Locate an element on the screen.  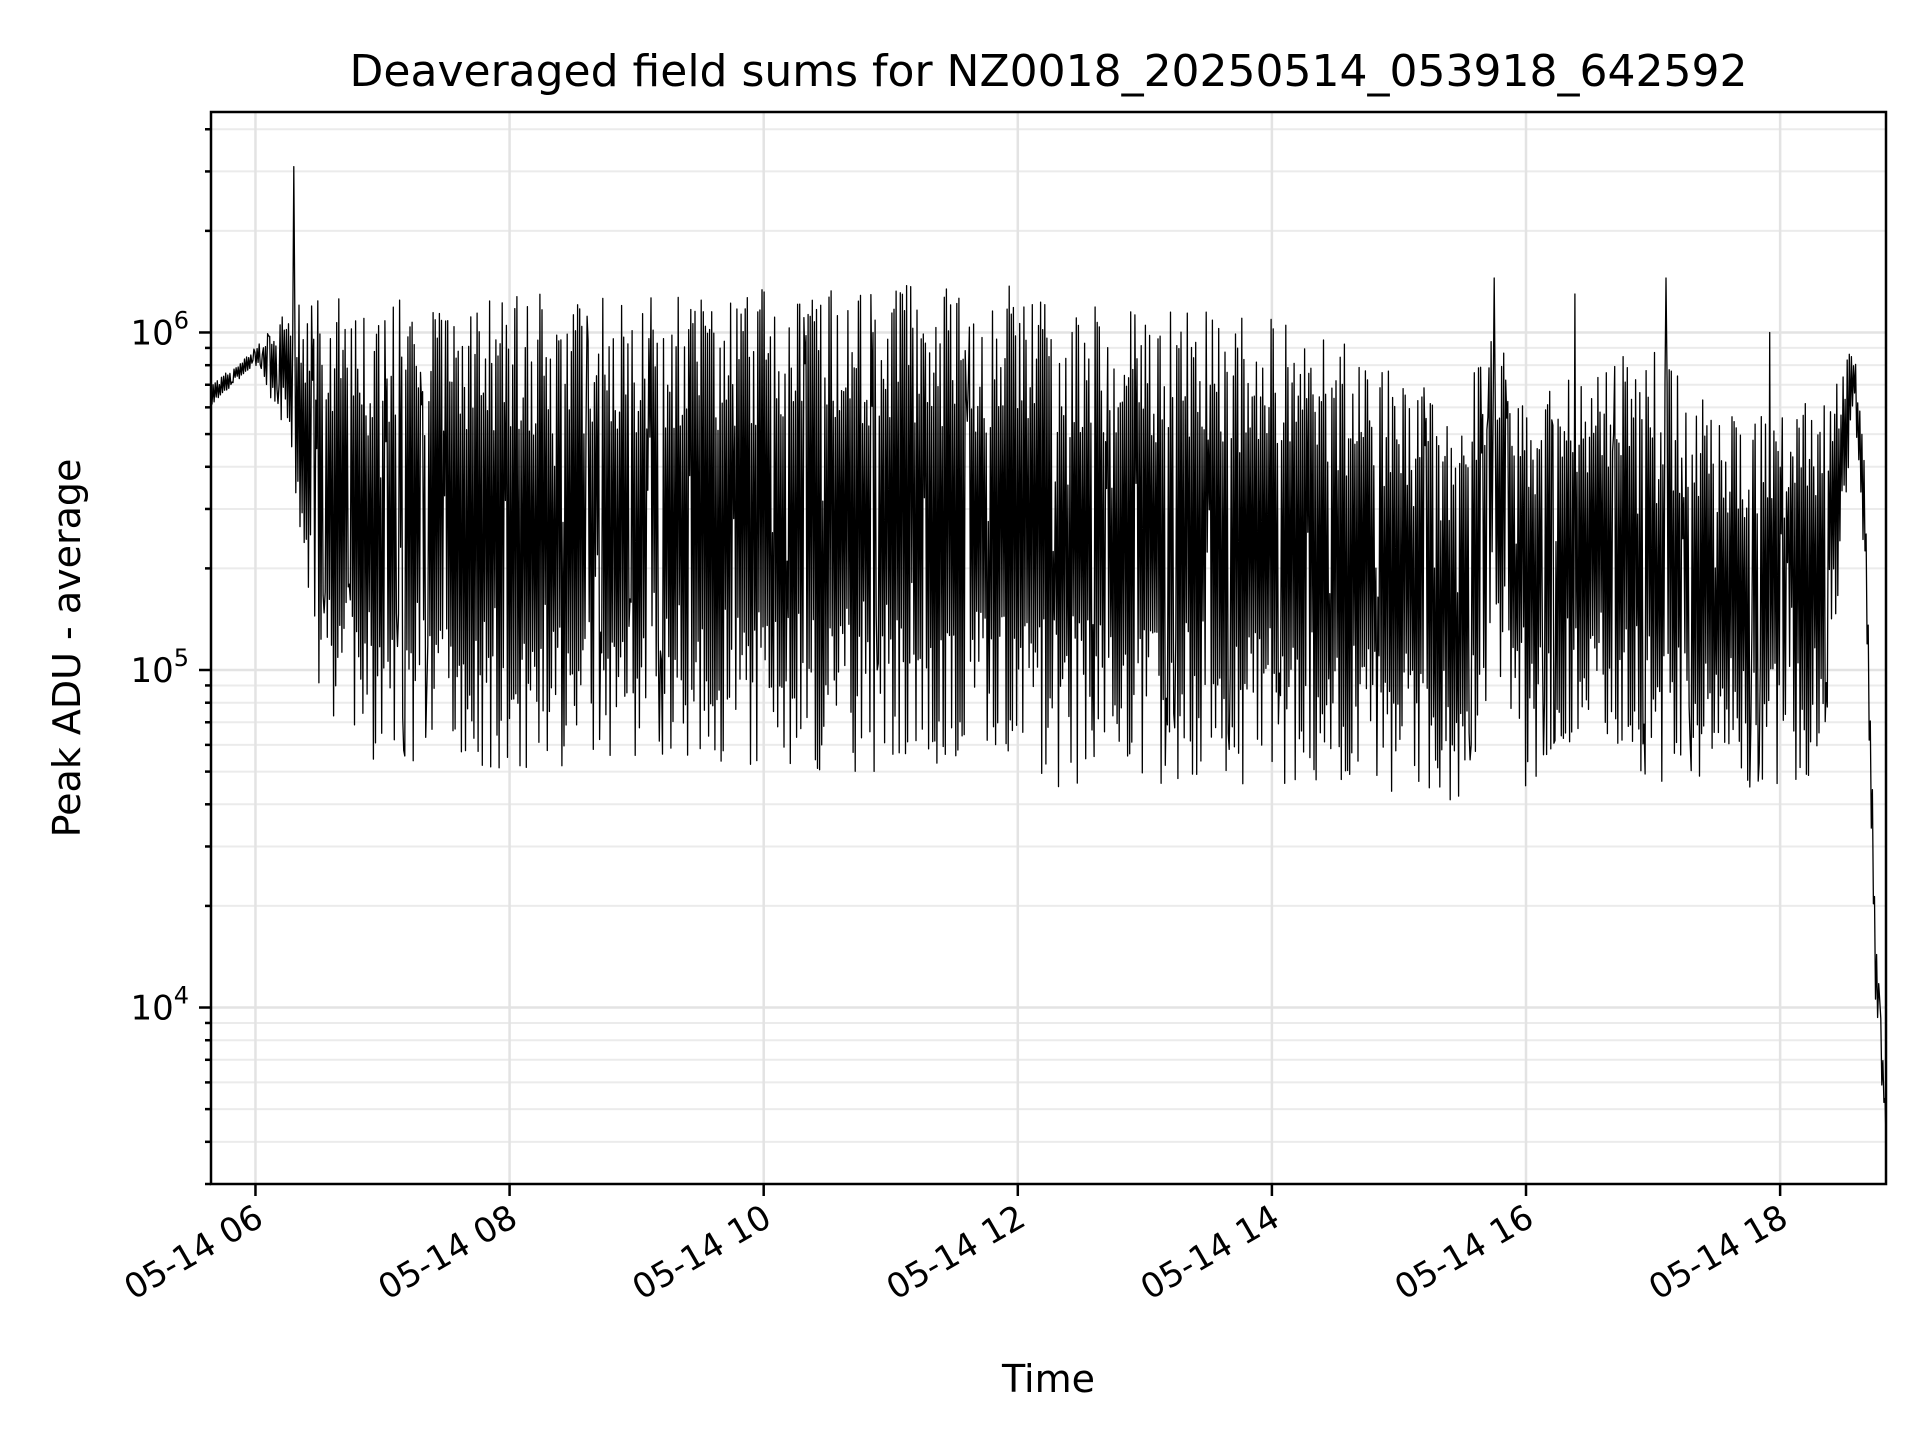
y-tick-label: 10⁴ is located at coordinates (159, 1005).